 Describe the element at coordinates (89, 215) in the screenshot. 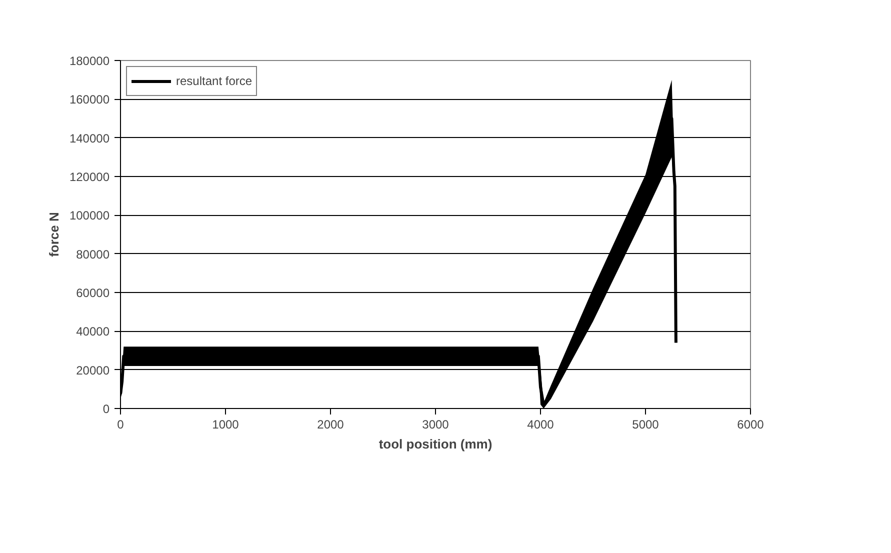

I see `y-tick-label: 100000` at that location.